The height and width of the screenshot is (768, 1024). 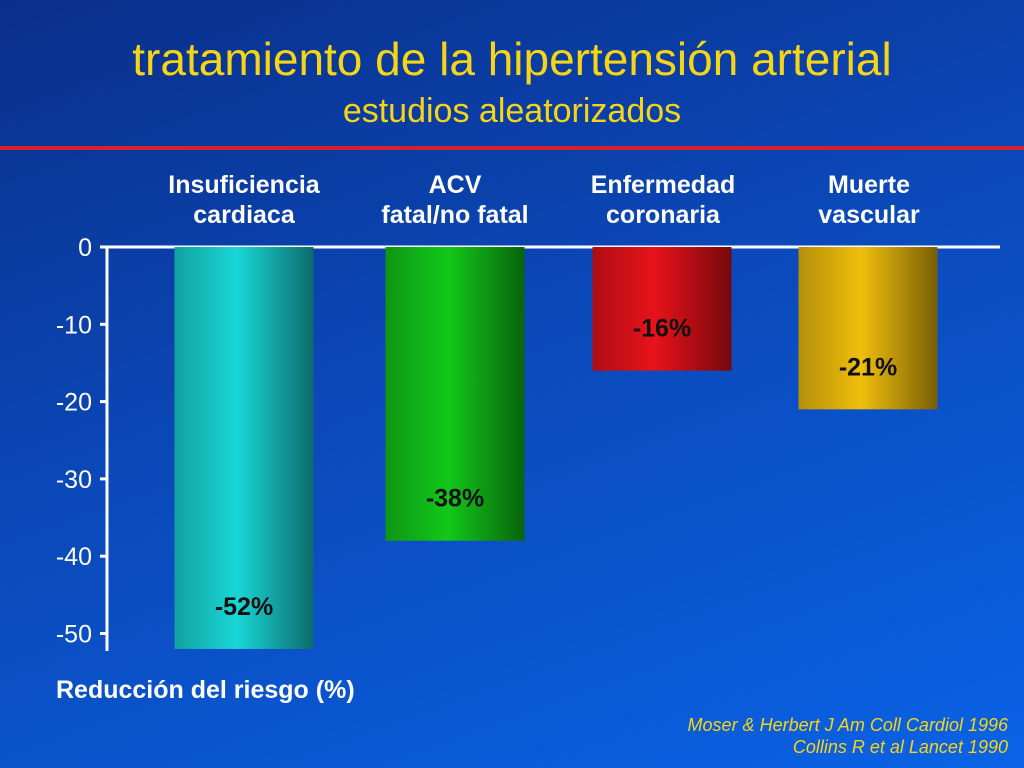 I want to click on category-label-3-line1: Muerte, so click(x=869, y=185).